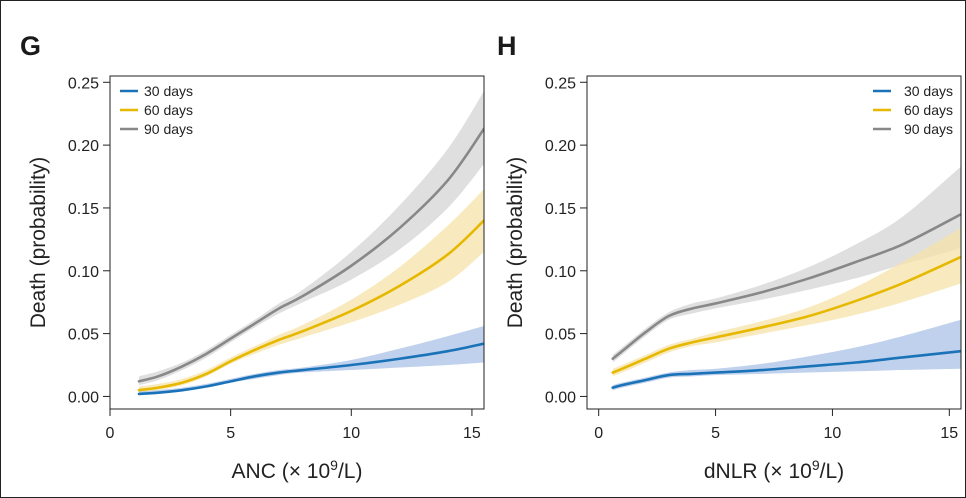 Image resolution: width=966 pixels, height=498 pixels. I want to click on panel-letter-g: G, so click(30, 46).